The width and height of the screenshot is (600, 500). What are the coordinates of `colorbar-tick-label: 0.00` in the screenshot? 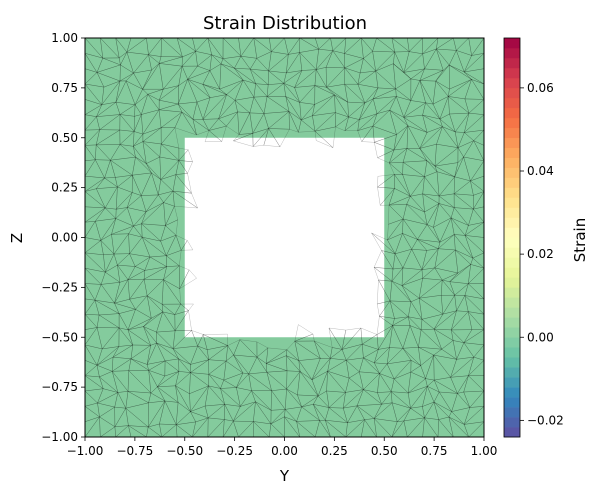 It's located at (540, 337).